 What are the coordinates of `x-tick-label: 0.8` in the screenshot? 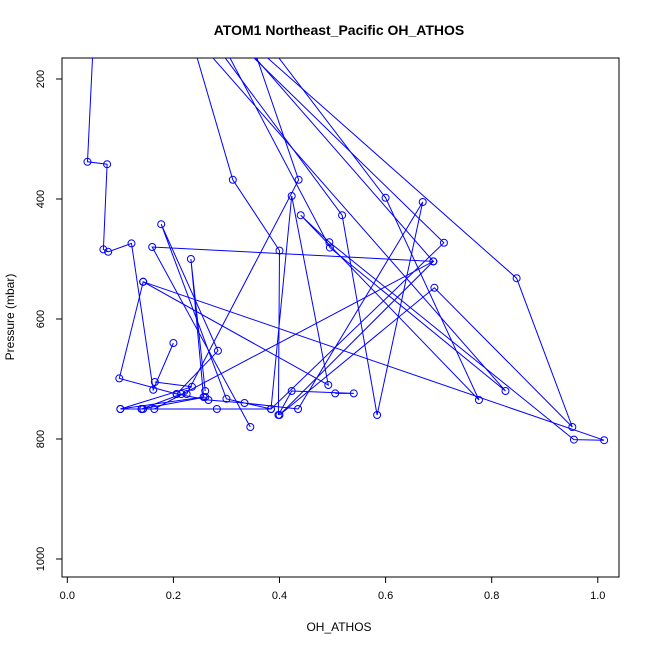 It's located at (491, 596).